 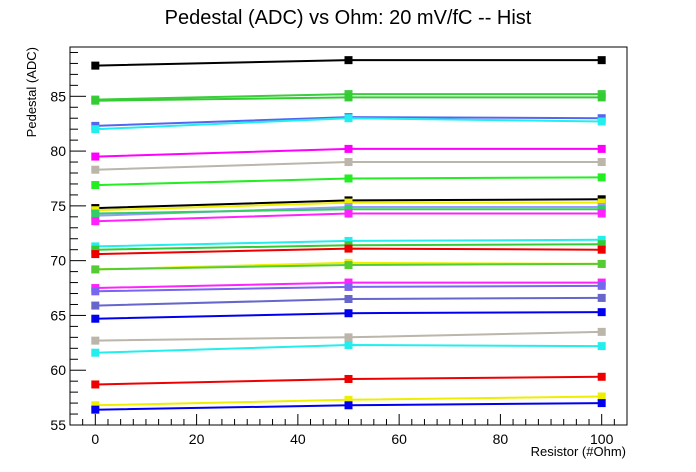 What do you see at coordinates (501, 439) in the screenshot?
I see `x-tick-label: 80` at bounding box center [501, 439].